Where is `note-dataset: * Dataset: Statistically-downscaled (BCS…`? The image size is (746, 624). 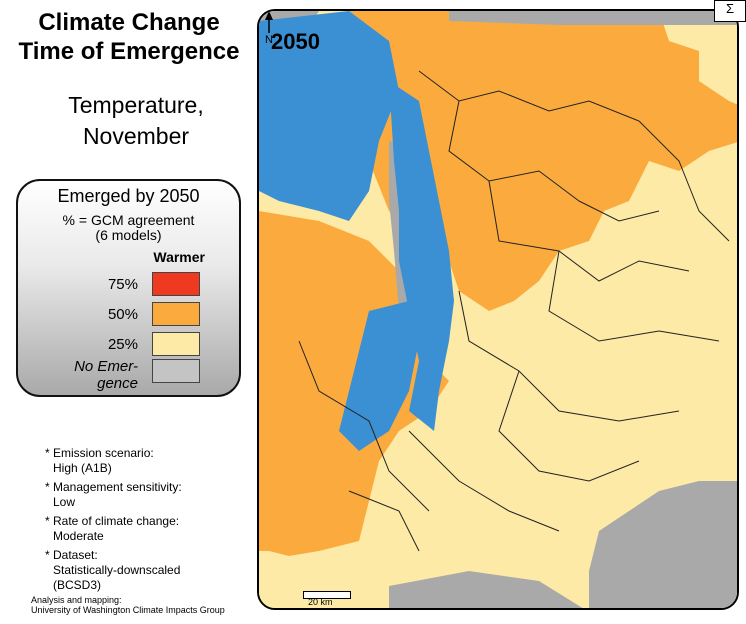
note-dataset: * Dataset: Statistically-downscaled (BCS… is located at coordinates (113, 570).